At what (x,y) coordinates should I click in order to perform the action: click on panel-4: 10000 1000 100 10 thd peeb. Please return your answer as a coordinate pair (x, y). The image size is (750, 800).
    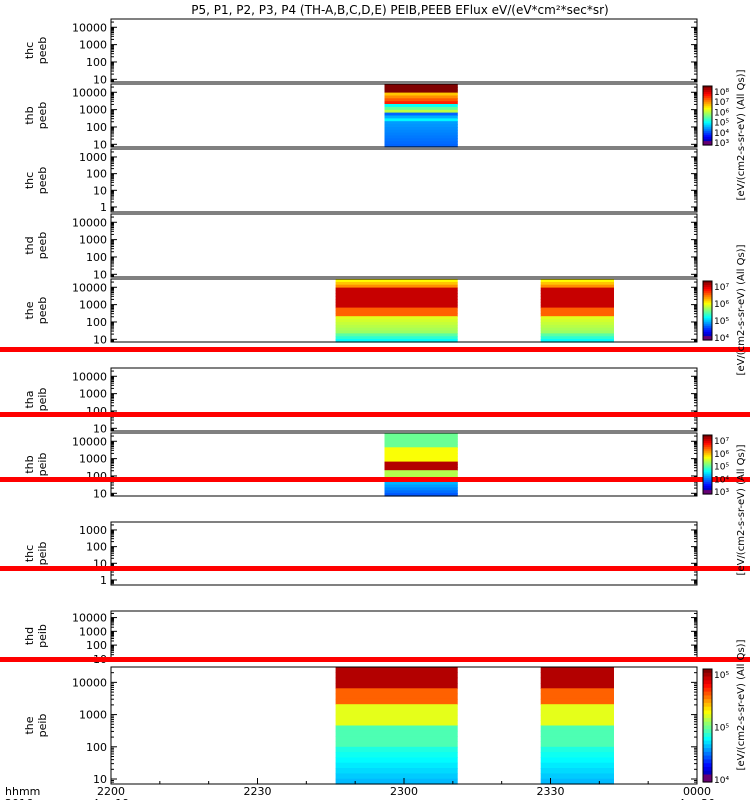
    Looking at the image, I should click on (360, 247).